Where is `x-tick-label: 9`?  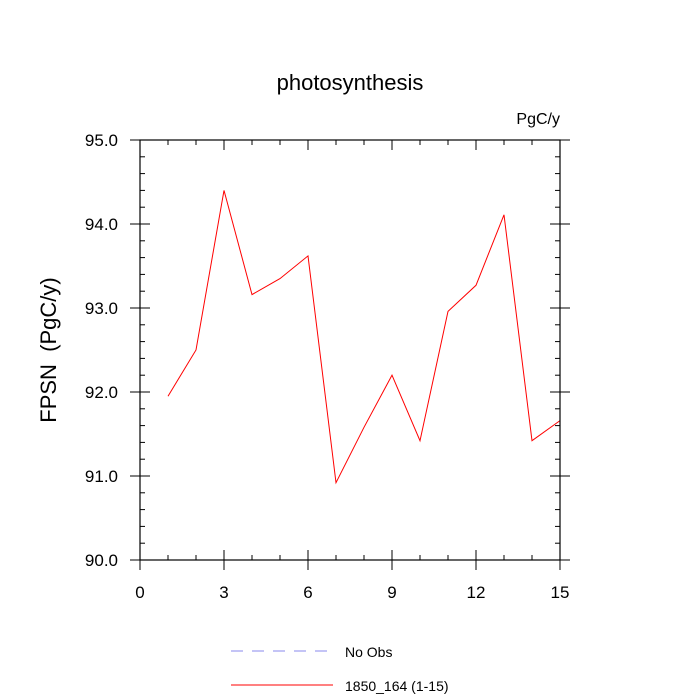
x-tick-label: 9 is located at coordinates (391, 592).